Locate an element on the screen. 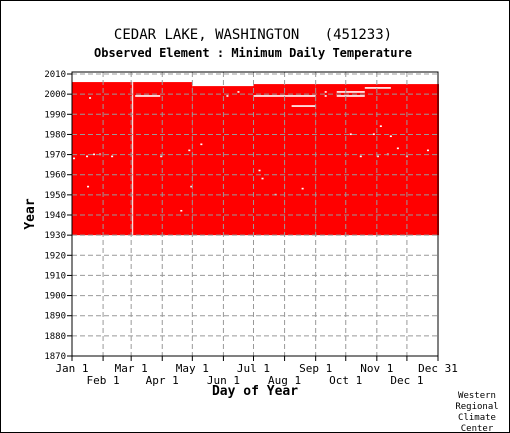  y-tick-label: 2010 is located at coordinates (55, 75).